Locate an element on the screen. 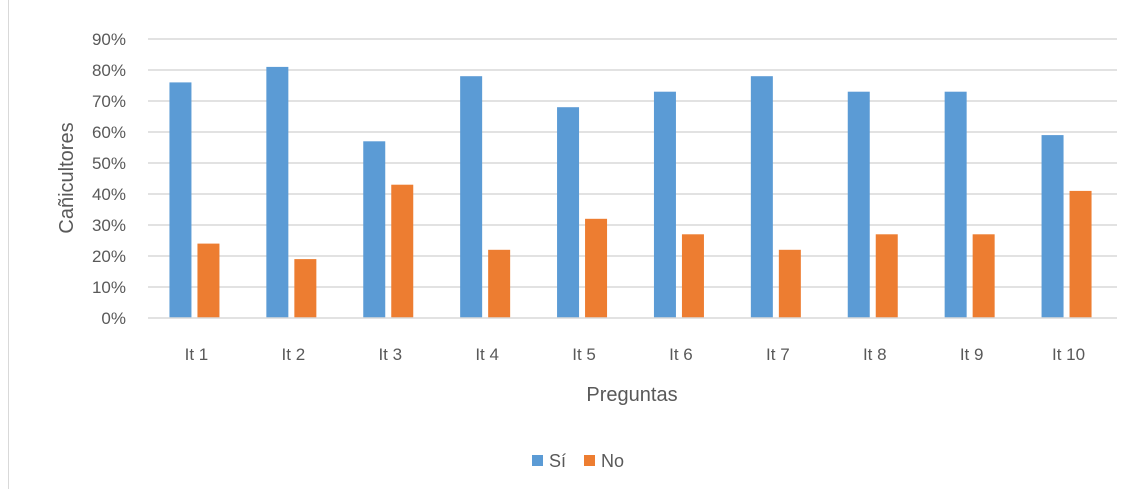 The image size is (1134, 494). y-tick-label: 20% is located at coordinates (109, 256).